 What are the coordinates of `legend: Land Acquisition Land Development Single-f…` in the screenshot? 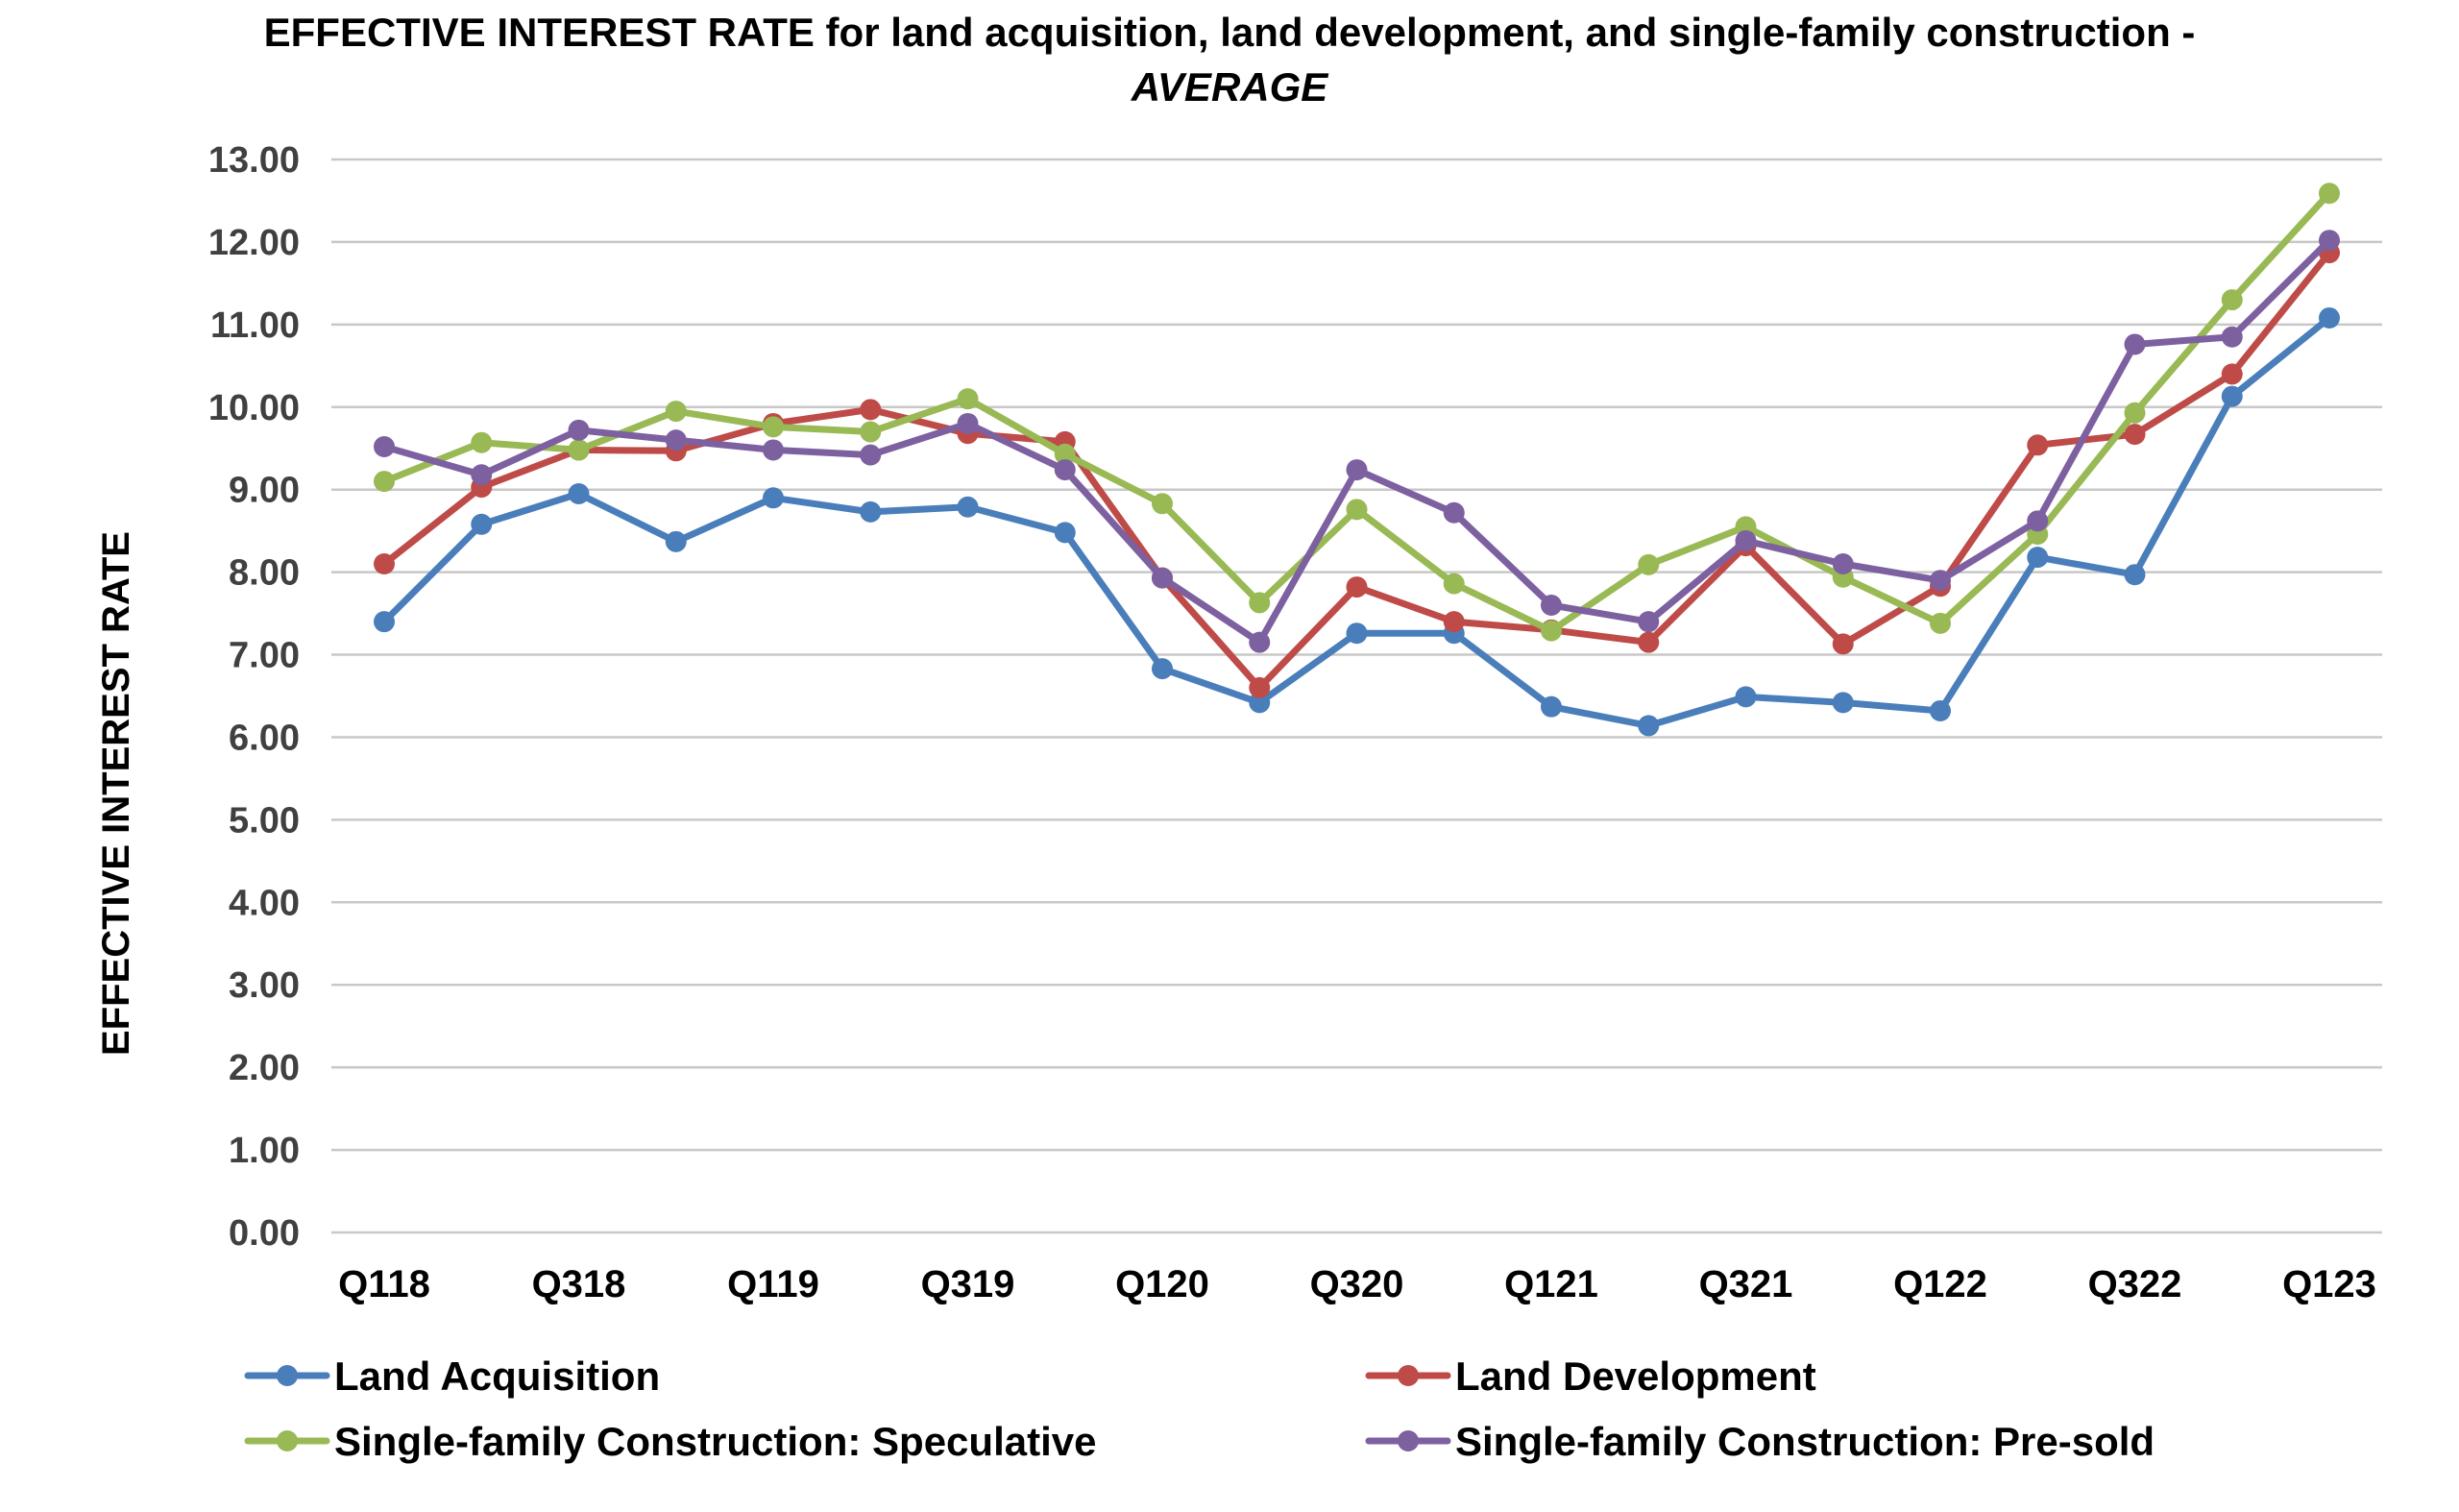 It's located at (1199, 1408).